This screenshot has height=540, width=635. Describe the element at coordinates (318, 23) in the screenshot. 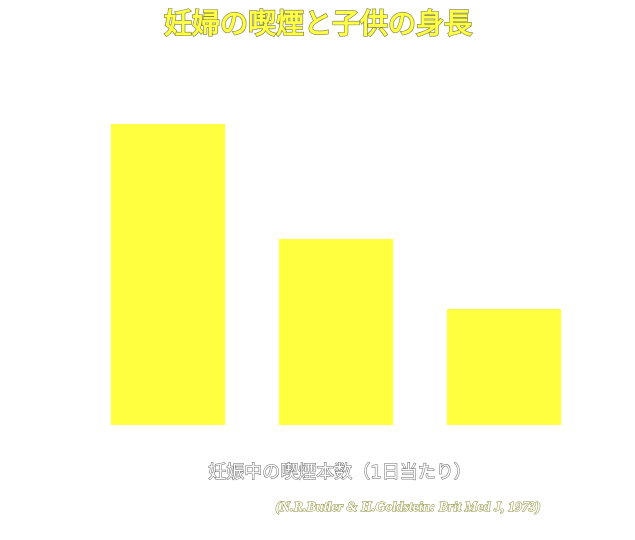

I see `chart-title: 妊婦の喫煙と子供の身長` at that location.